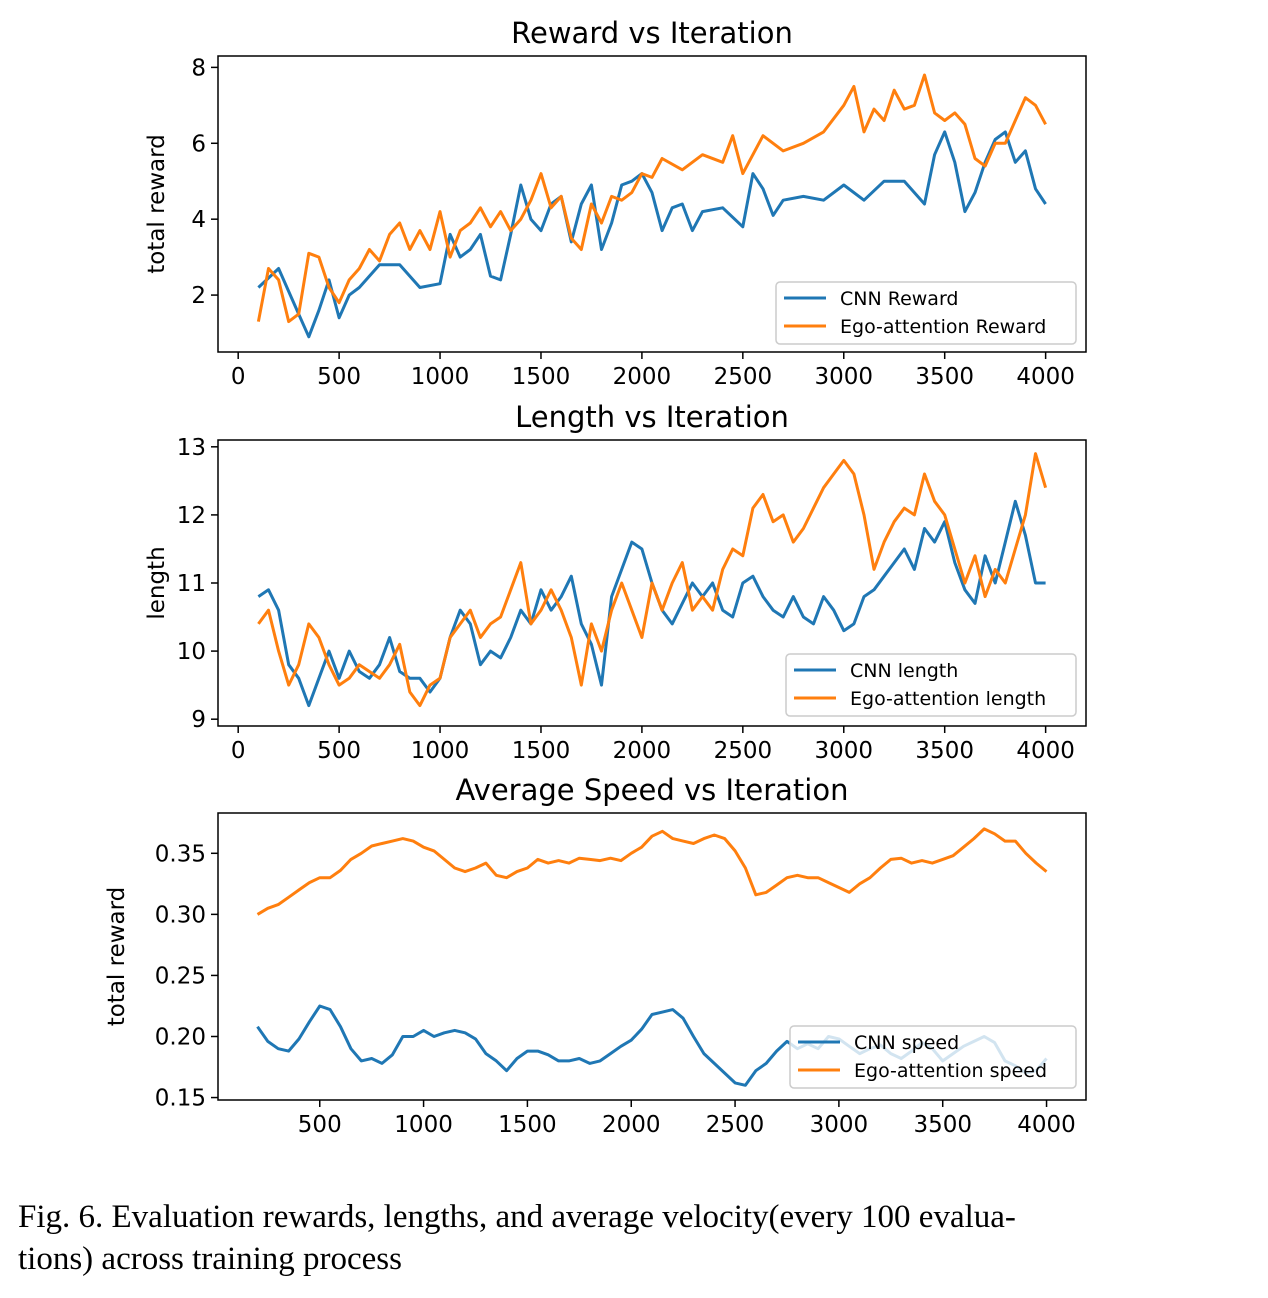  What do you see at coordinates (210, 1259) in the screenshot?
I see `caption-line-2: tions) across training process` at bounding box center [210, 1259].